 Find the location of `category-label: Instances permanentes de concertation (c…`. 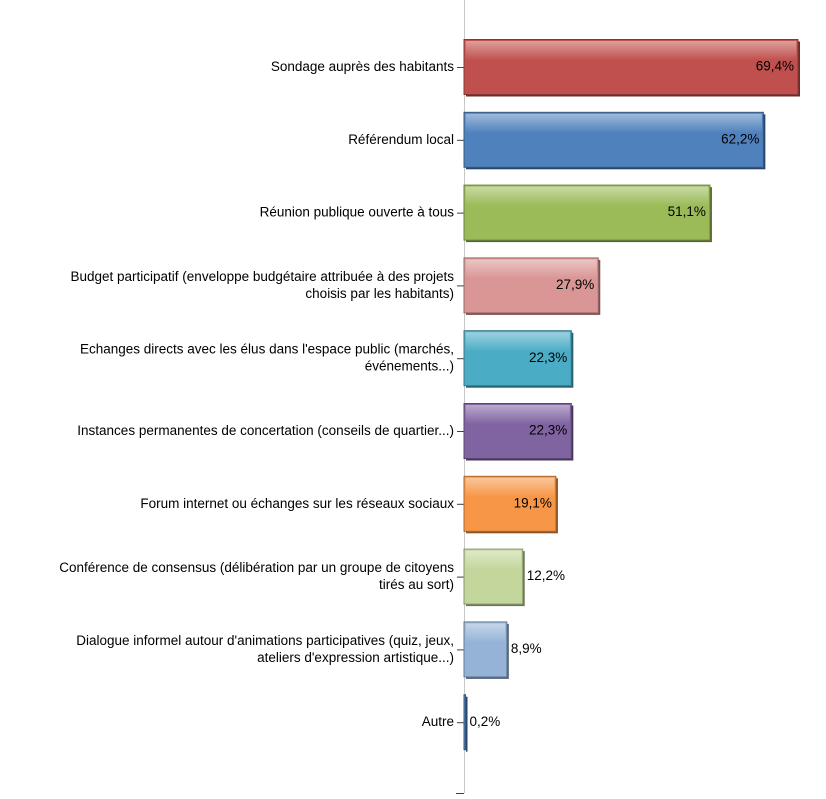

category-label: Instances permanentes de concertation (c… is located at coordinates (265, 430).